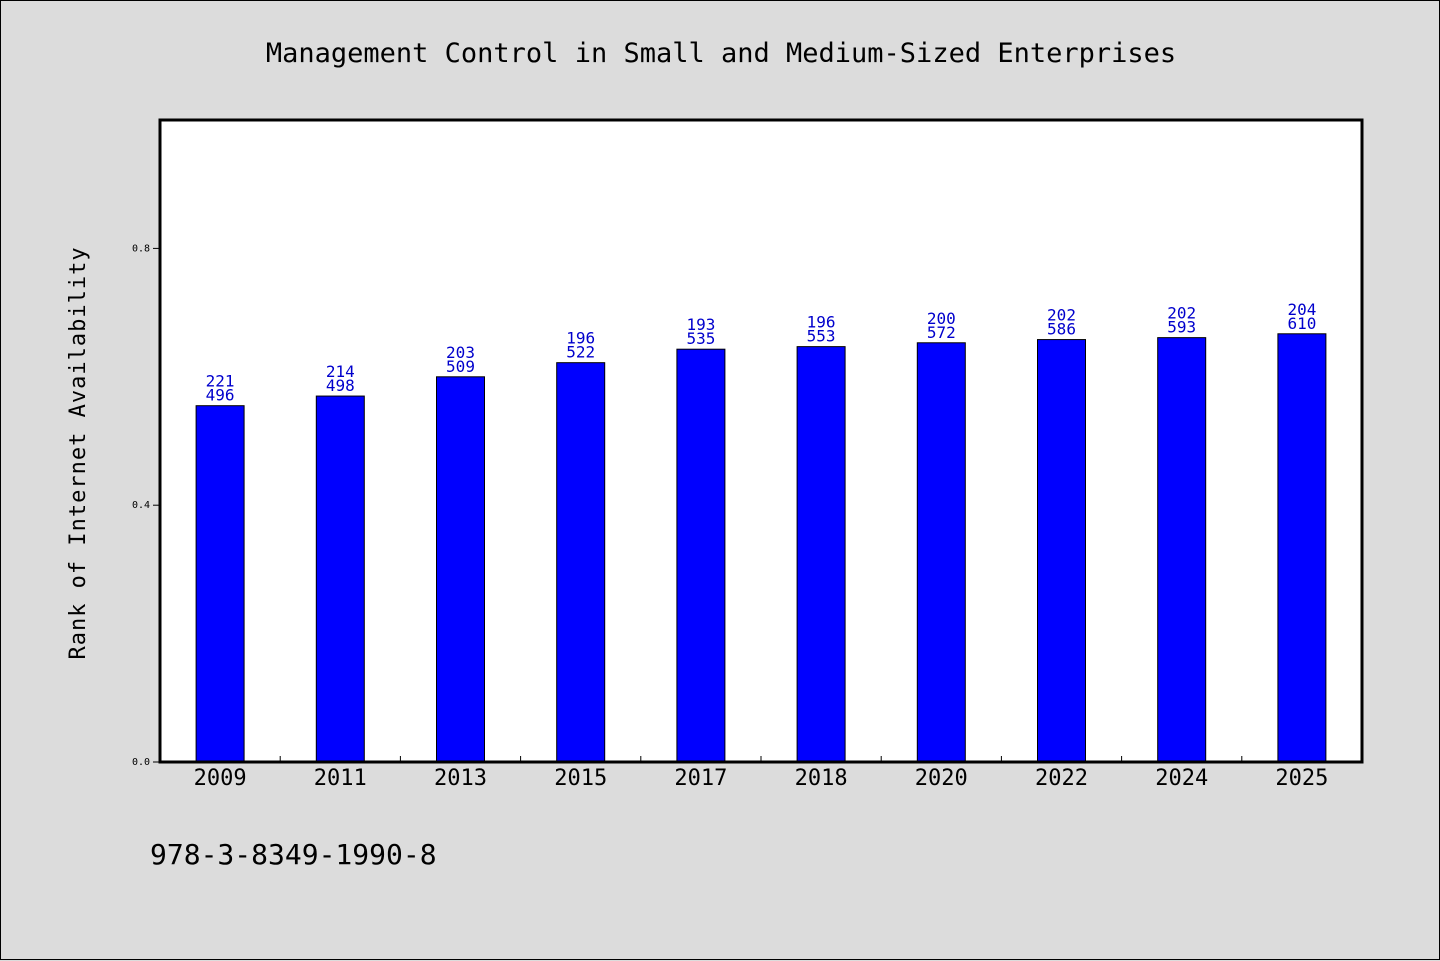 This screenshot has width=1440, height=961. I want to click on data-label-bottom-2018: 553, so click(821, 336).